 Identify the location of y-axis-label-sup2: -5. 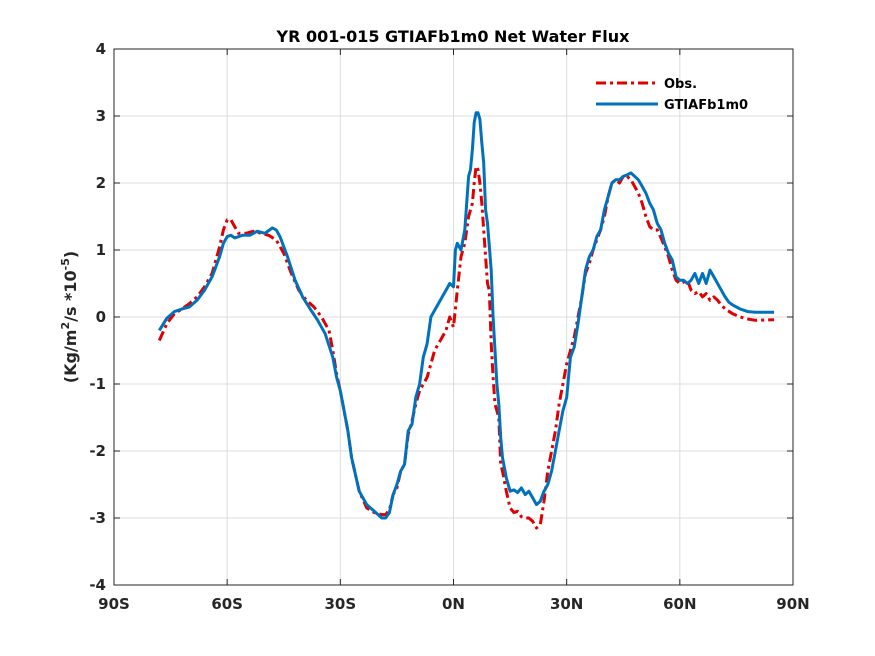
(65, 264).